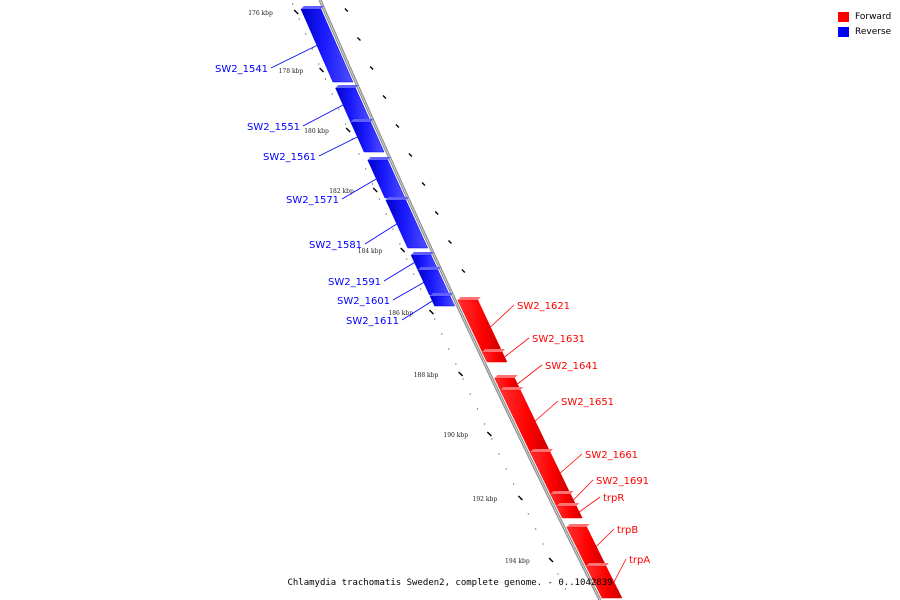 The image size is (900, 600). I want to click on gene-label: SW2_1691, so click(622, 481).